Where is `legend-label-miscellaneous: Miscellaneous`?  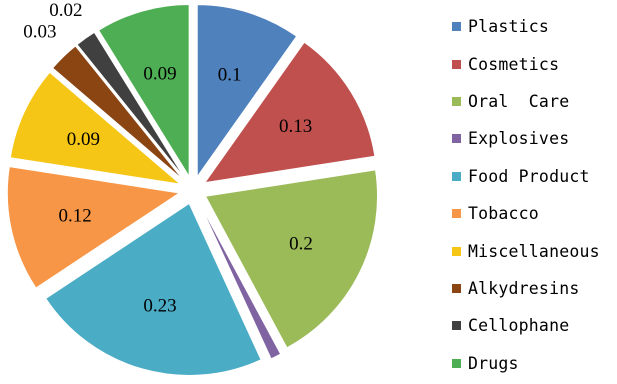 legend-label-miscellaneous: Miscellaneous is located at coordinates (534, 251).